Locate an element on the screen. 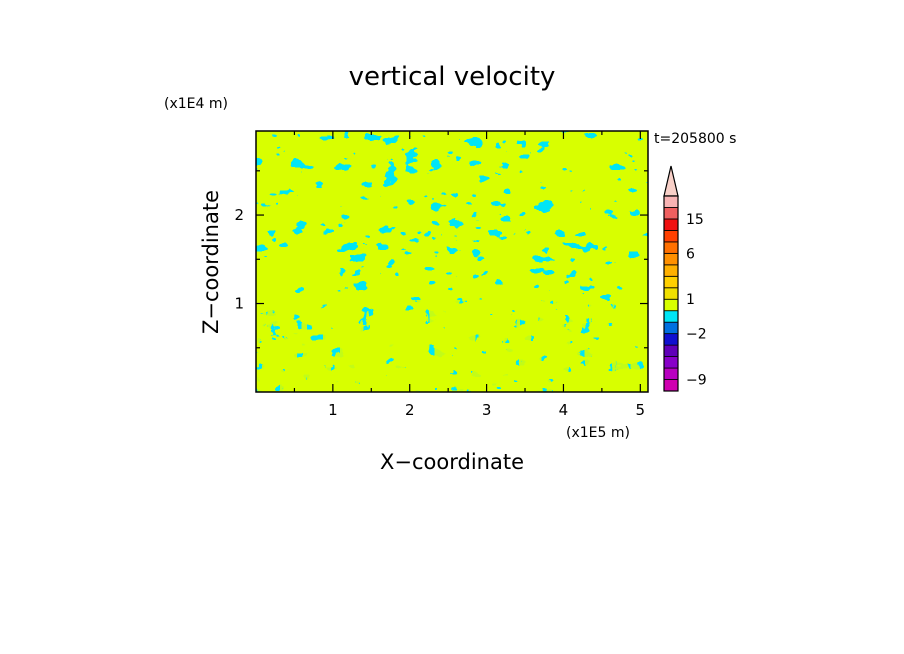 This screenshot has height=654, width=904. colorbar-frame is located at coordinates (671, 293).